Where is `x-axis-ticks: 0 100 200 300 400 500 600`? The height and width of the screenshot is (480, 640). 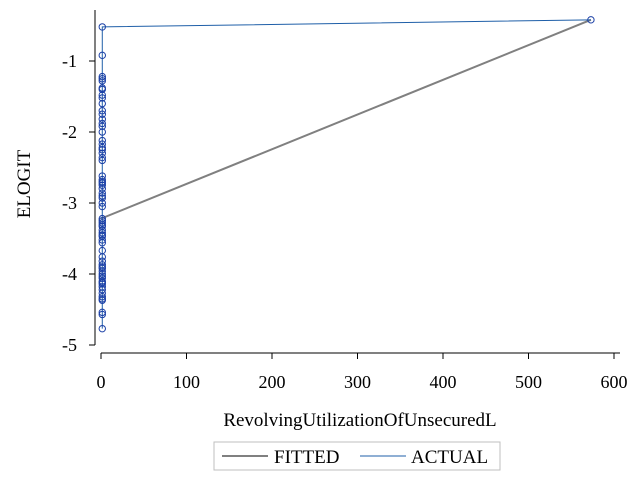
x-axis-ticks: 0 100 200 300 400 500 600 is located at coordinates (362, 372).